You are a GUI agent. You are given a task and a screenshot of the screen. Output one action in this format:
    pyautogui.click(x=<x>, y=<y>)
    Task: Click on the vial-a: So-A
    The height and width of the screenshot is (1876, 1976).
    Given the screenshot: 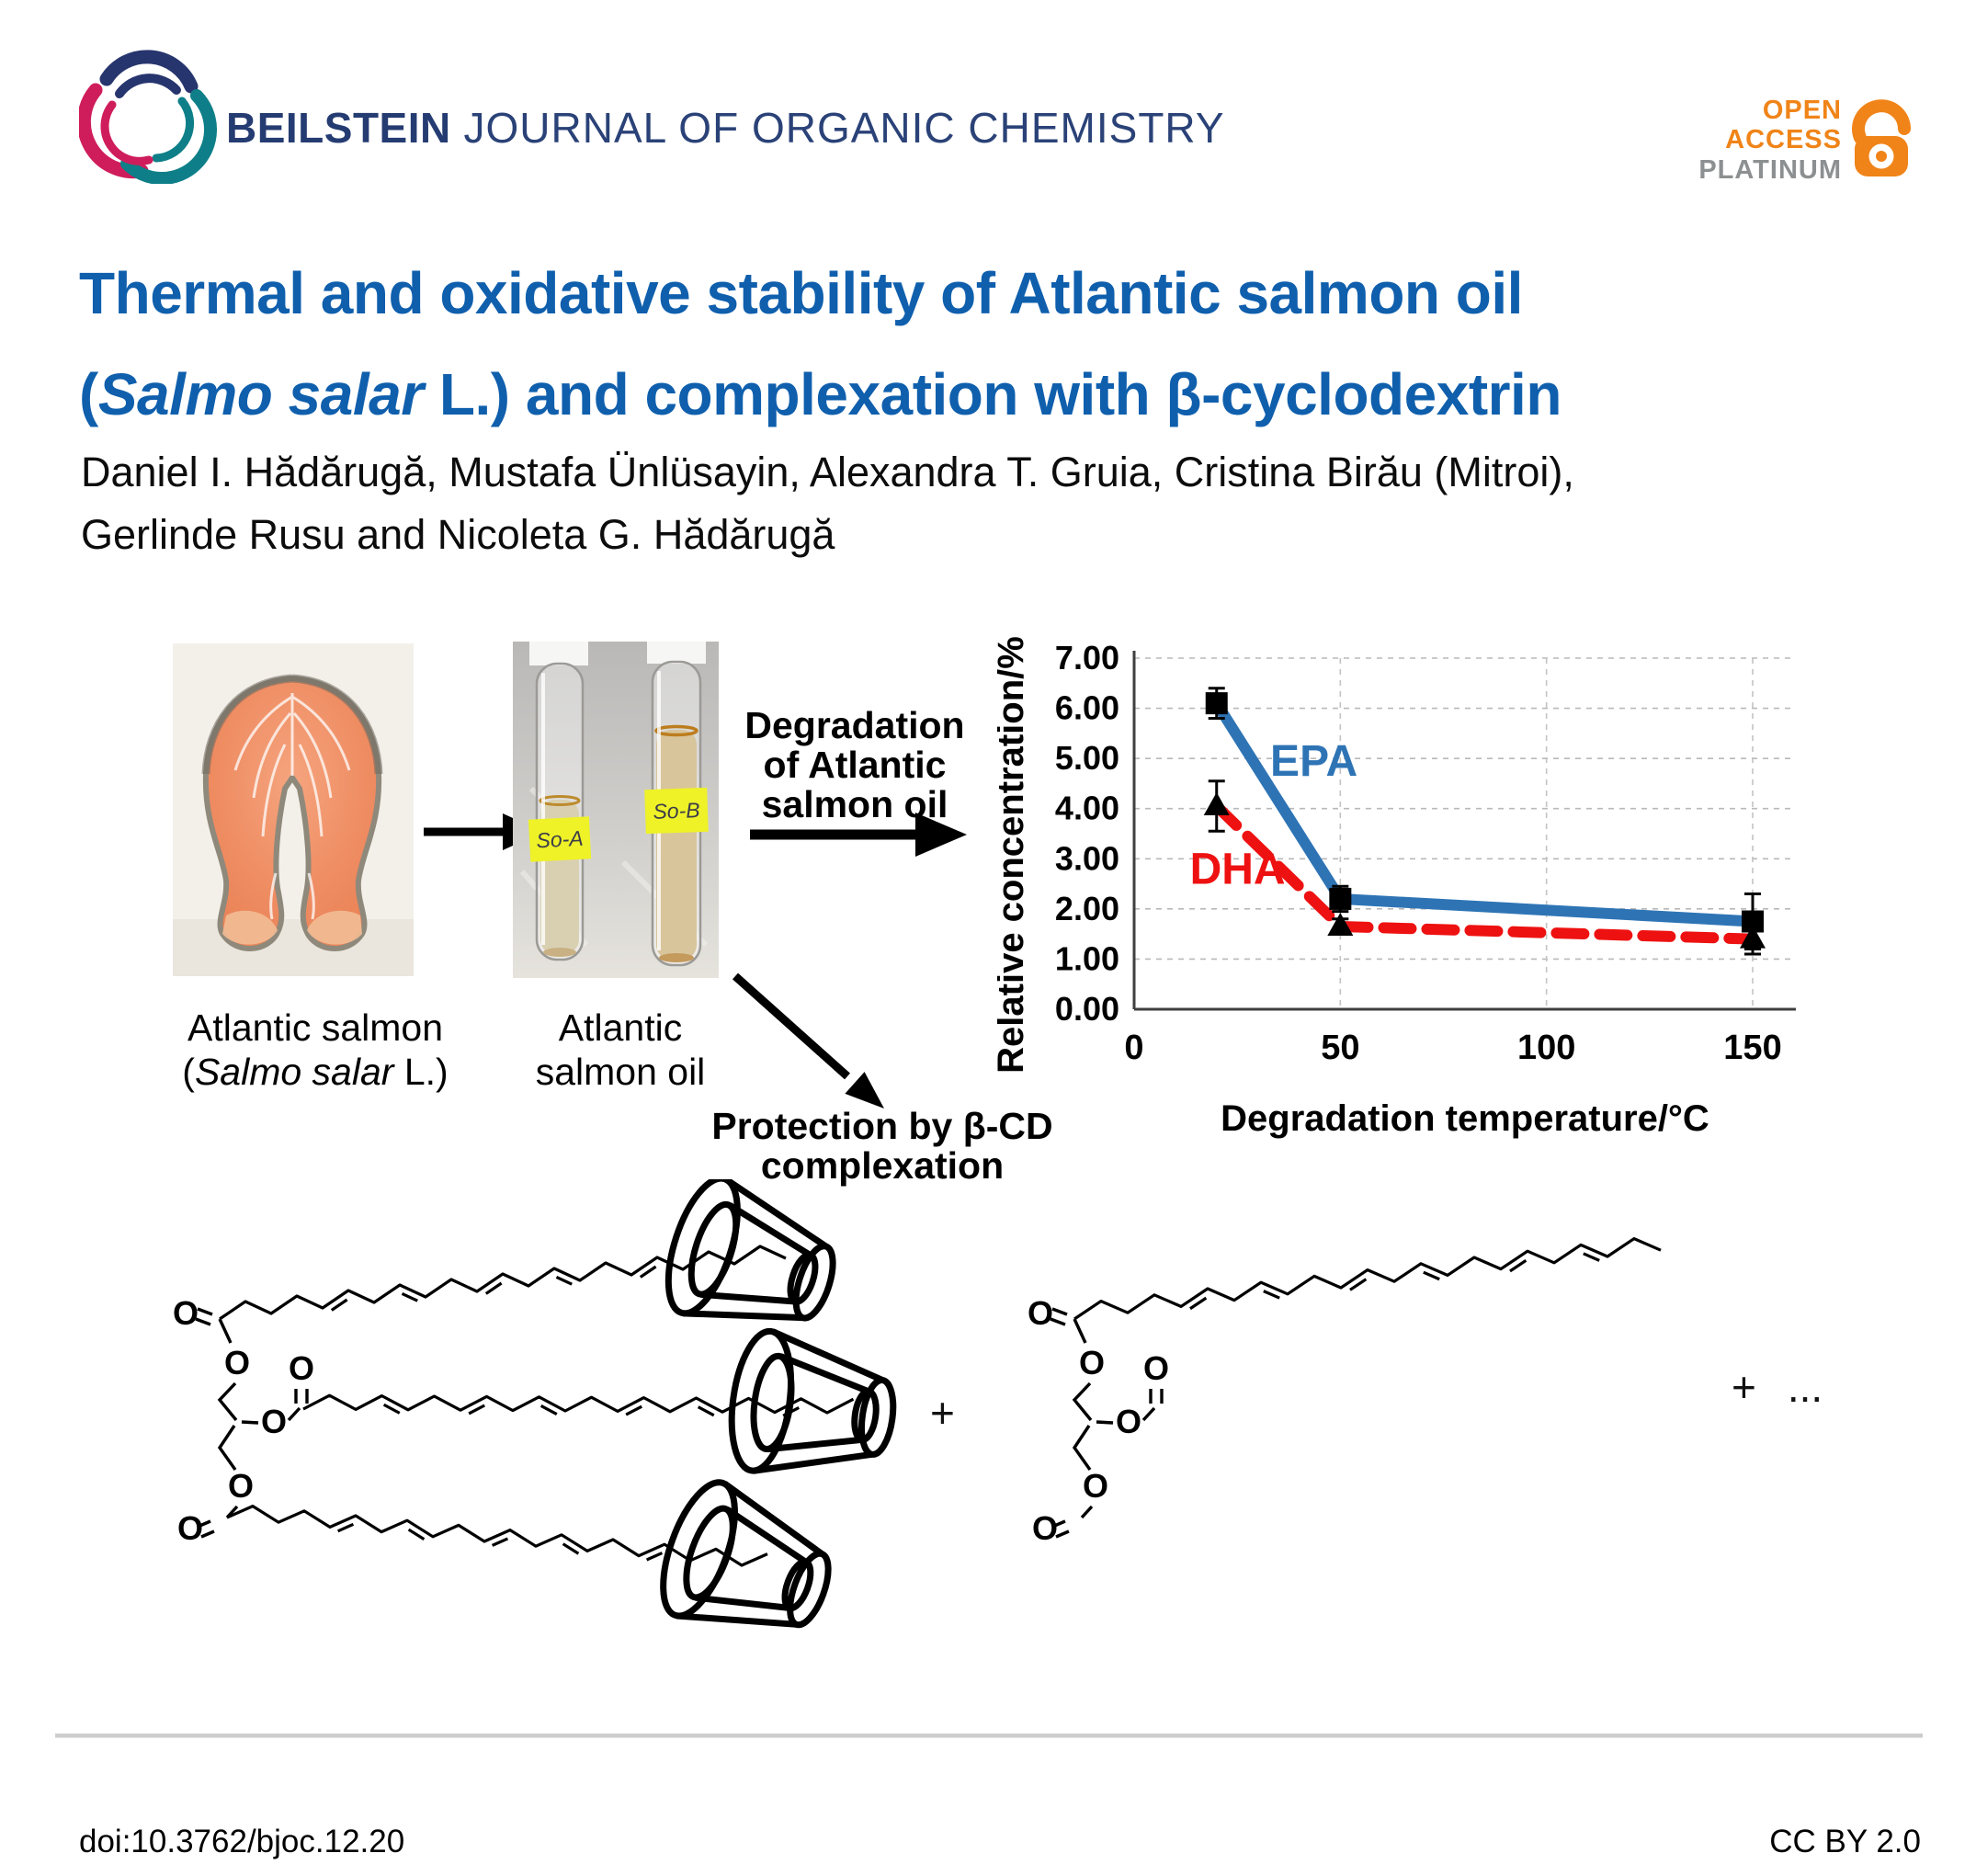 What is the action you would take?
    pyautogui.click(x=560, y=801)
    